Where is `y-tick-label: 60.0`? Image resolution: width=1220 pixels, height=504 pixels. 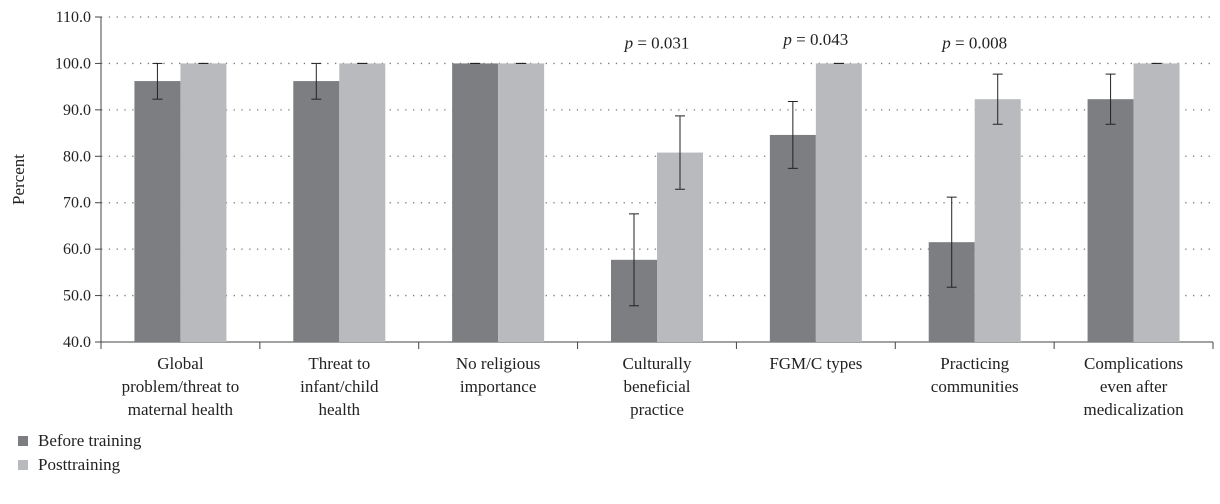
y-tick-label: 60.0 is located at coordinates (77, 249).